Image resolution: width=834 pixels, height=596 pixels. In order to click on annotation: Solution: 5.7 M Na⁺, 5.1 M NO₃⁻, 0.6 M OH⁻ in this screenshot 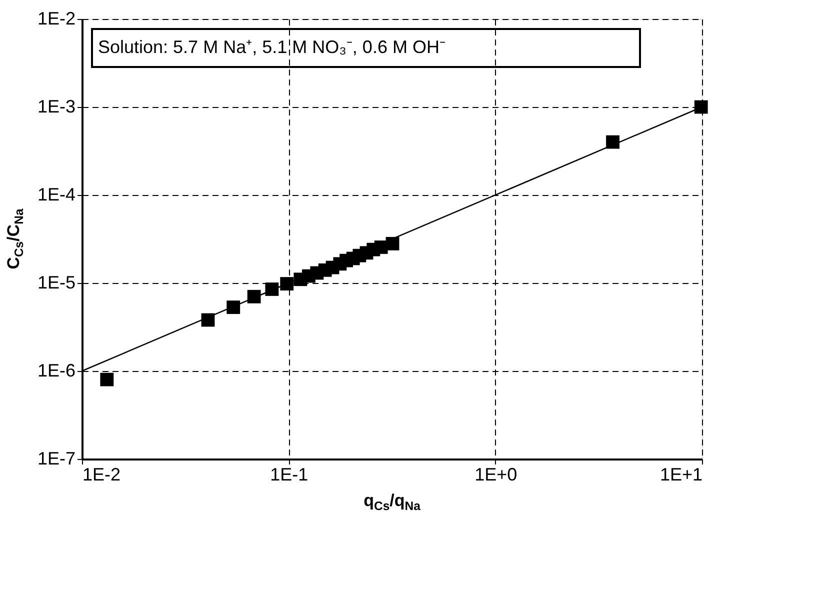, I will do `click(272, 47)`.